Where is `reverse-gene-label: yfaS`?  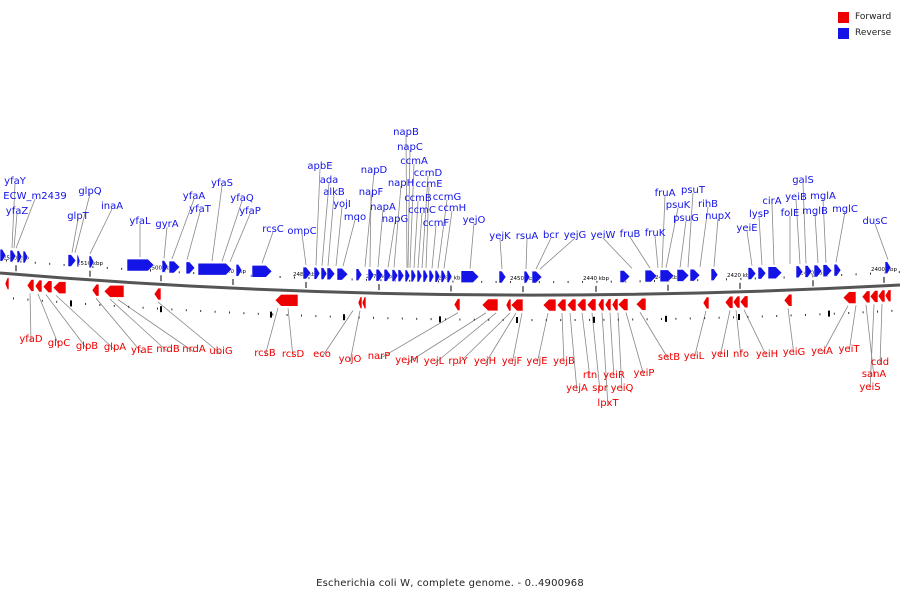 reverse-gene-label: yfaS is located at coordinates (222, 183).